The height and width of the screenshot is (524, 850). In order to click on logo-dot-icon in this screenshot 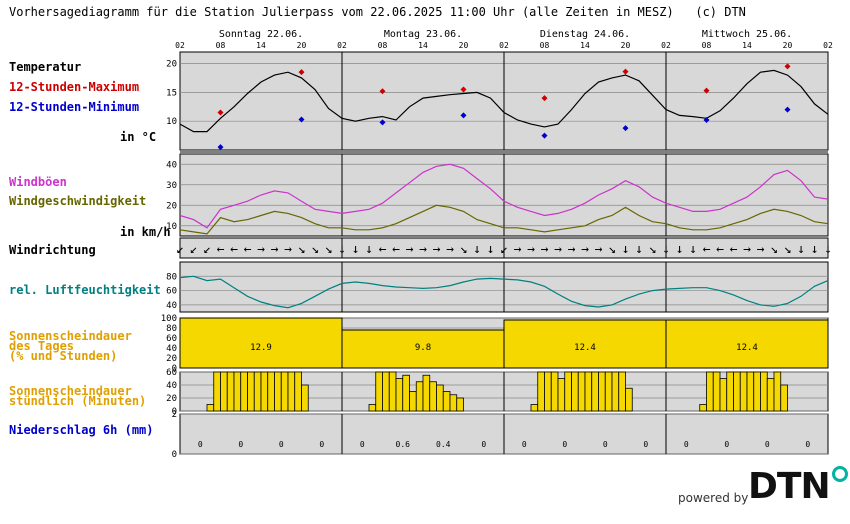, I will do `click(840, 474)`.